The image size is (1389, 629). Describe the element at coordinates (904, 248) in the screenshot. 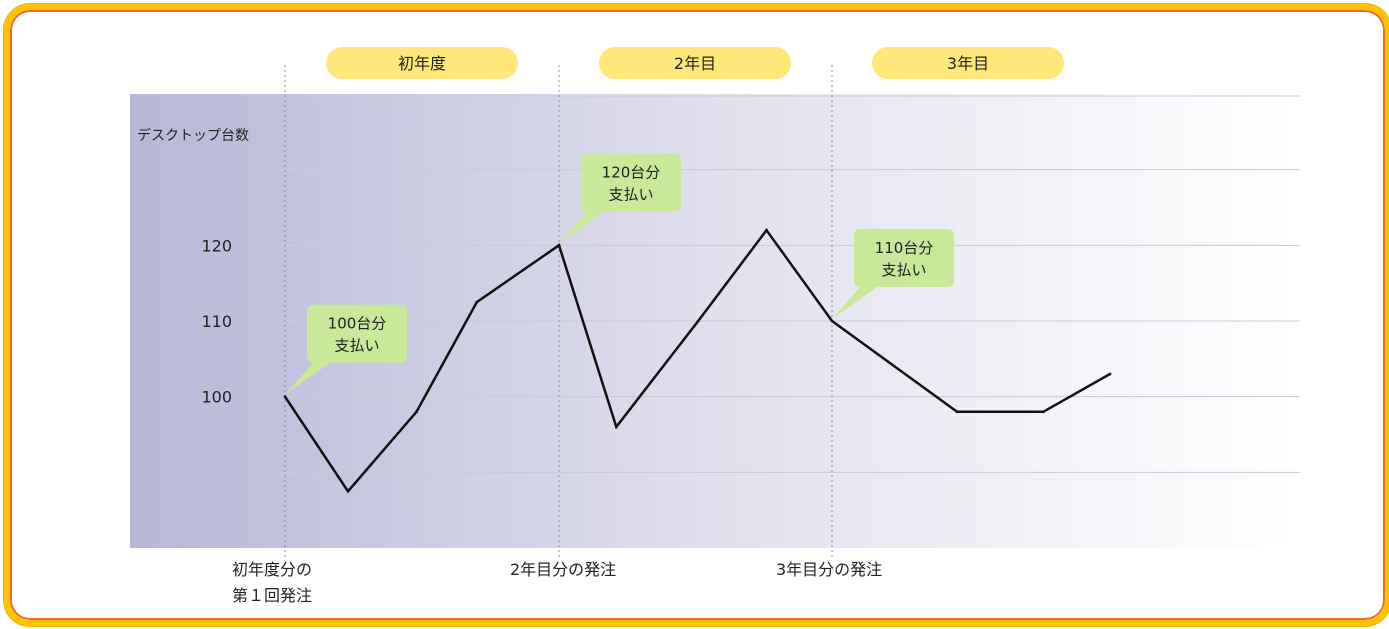

I see `callout-text: 110台分` at that location.